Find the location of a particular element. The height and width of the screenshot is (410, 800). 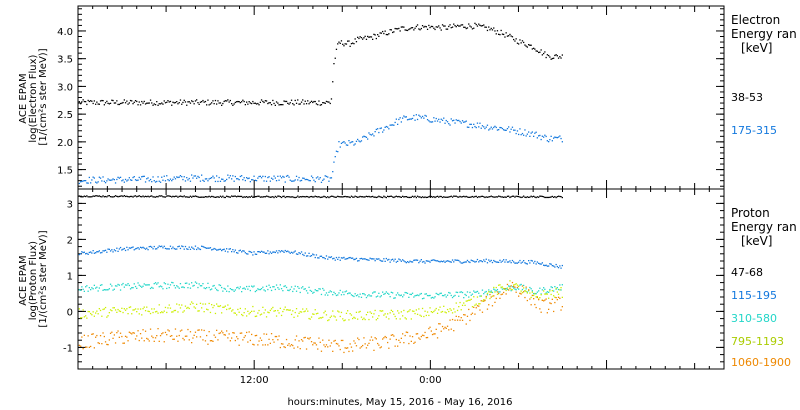

electron-y-tick-label: 2.5 is located at coordinates (65, 115).